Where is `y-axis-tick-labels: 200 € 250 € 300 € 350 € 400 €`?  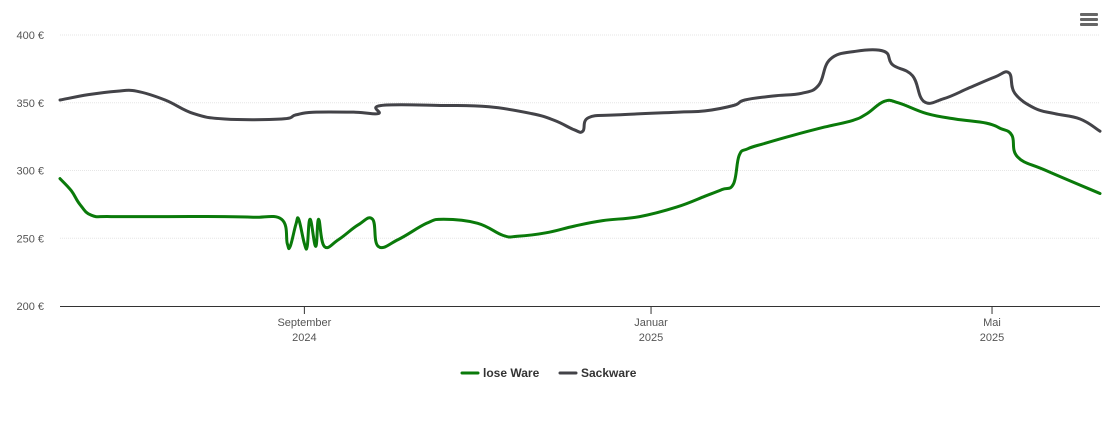
y-axis-tick-labels: 200 € 250 € 300 € 350 € 400 € is located at coordinates (30, 171).